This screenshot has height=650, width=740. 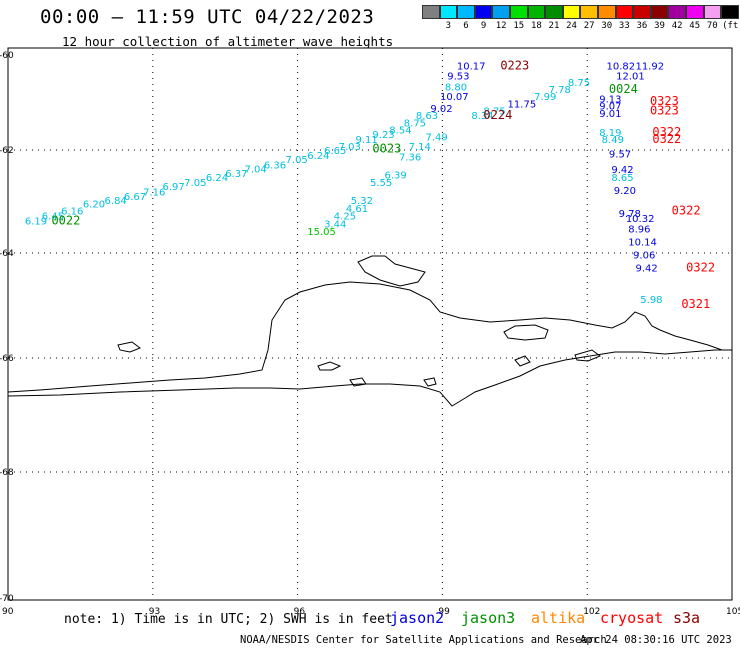 I want to click on swh-value: 9.20, so click(x=625, y=191).